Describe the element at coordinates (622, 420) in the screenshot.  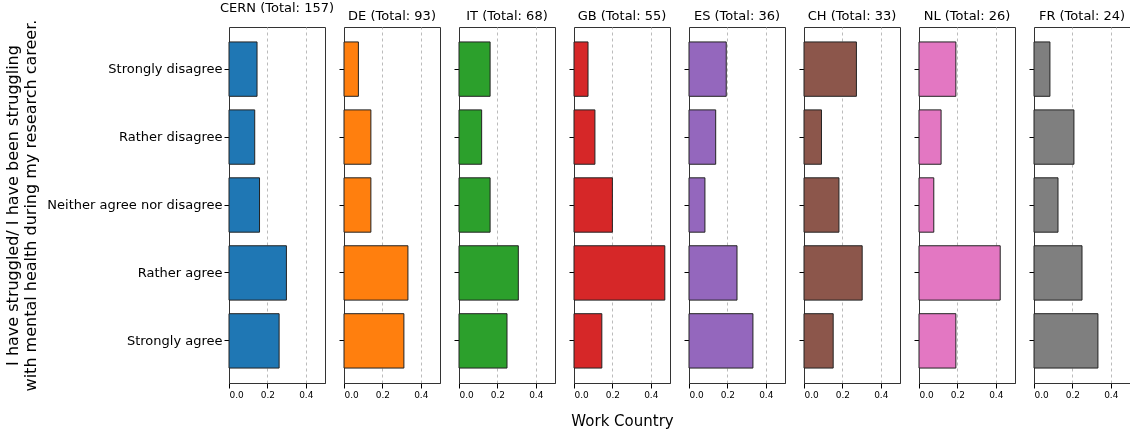
I see `x-axis-title: Work Country` at that location.